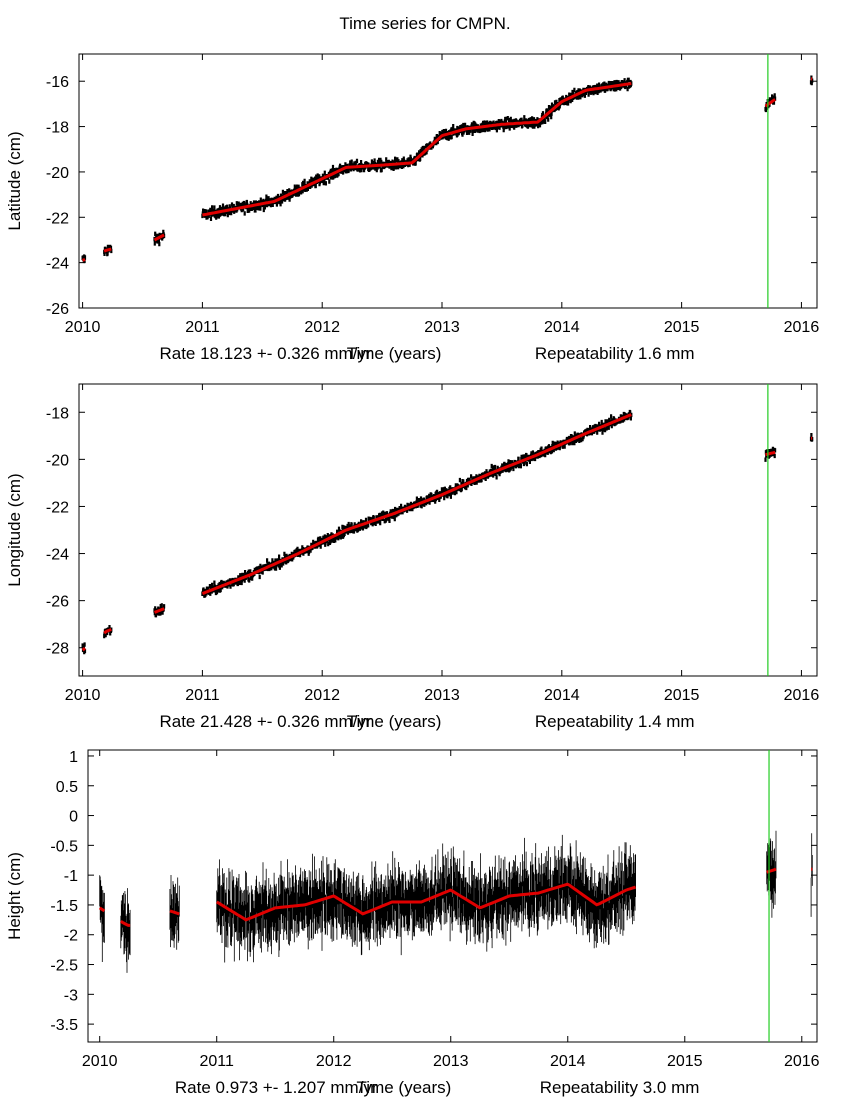 This screenshot has width=850, height=1100. I want to click on y-tick-label: -28, so click(57, 649).